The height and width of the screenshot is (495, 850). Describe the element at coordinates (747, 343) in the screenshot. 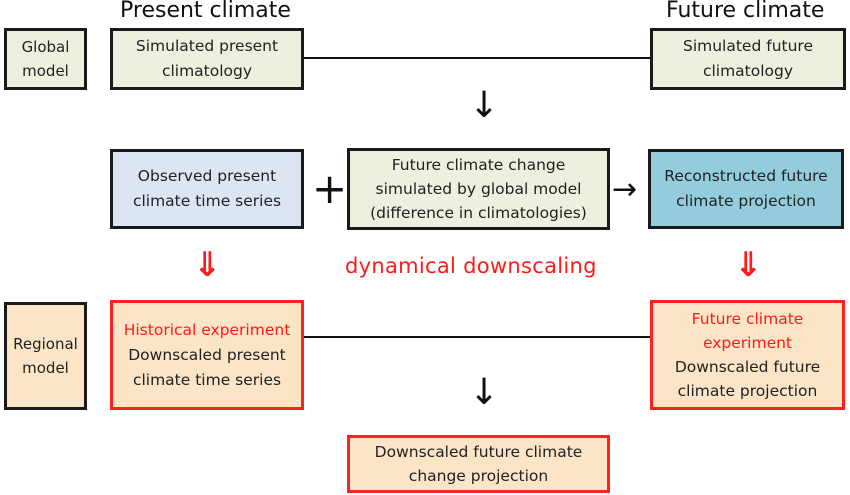

I see `future-exp-title-line-2: experiment` at that location.